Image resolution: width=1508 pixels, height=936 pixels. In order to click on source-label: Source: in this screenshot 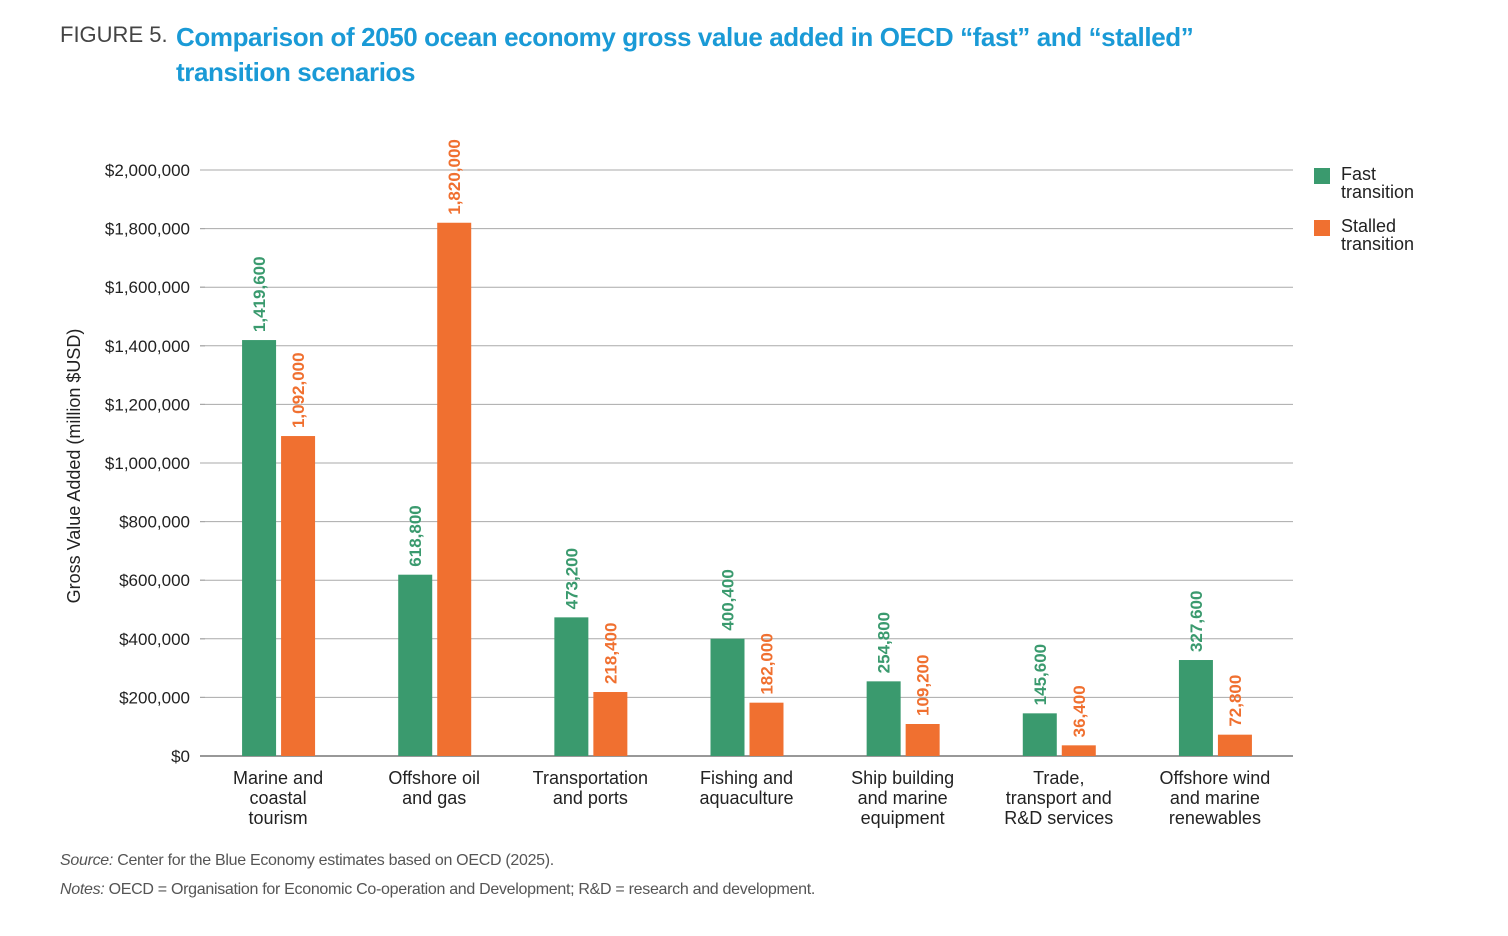, I will do `click(87, 860)`.